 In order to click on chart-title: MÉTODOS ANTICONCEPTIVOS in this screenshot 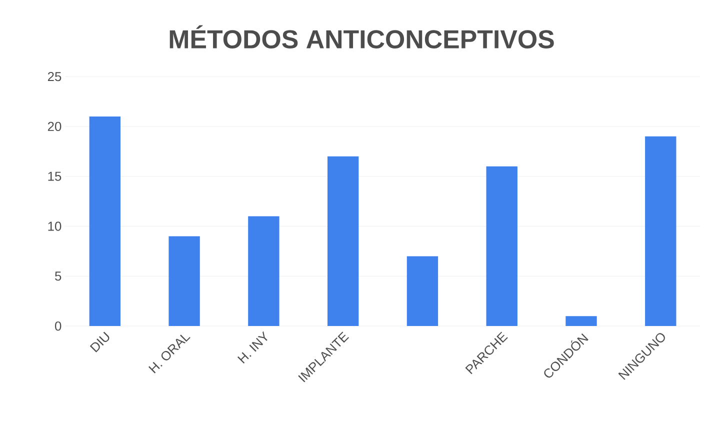, I will do `click(362, 37)`.